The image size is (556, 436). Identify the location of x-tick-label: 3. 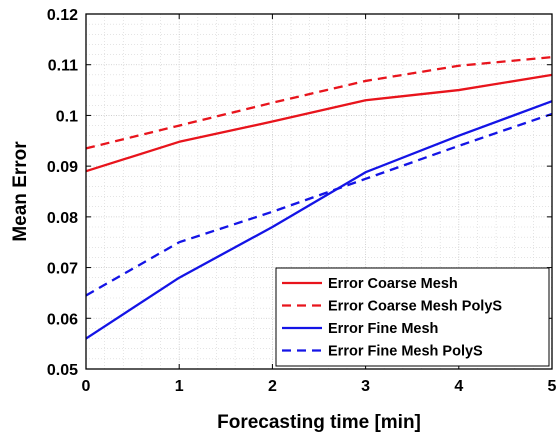
(365, 386).